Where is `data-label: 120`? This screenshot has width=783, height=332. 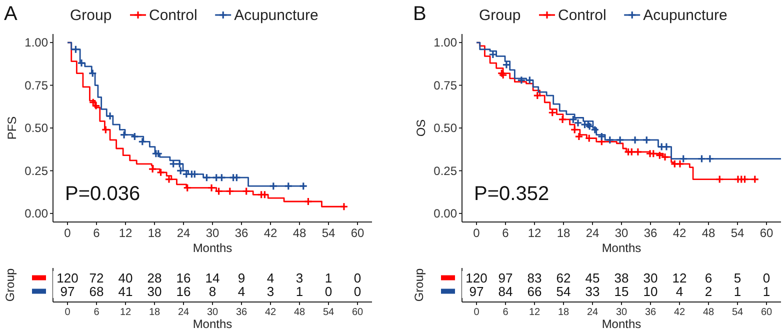 data-label: 120 is located at coordinates (67, 278).